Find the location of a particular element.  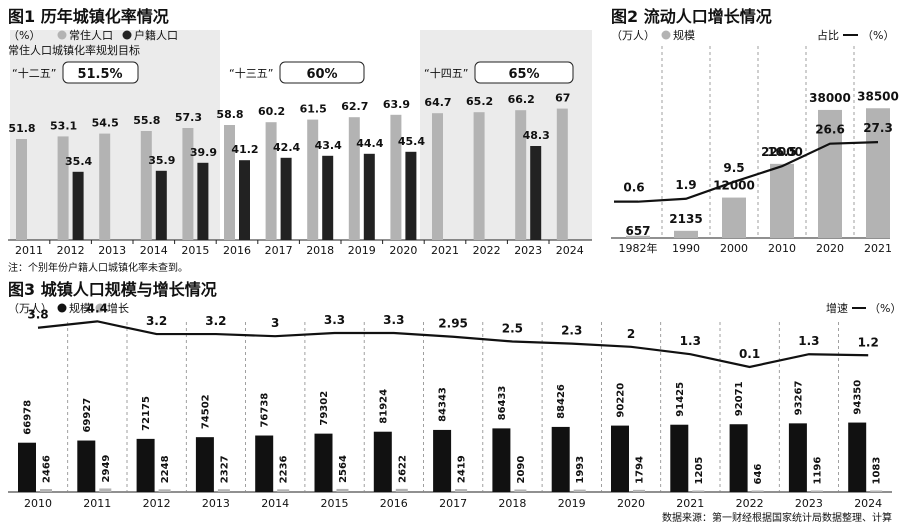

value-label-urban-scale: 91425 is located at coordinates (680, 399).